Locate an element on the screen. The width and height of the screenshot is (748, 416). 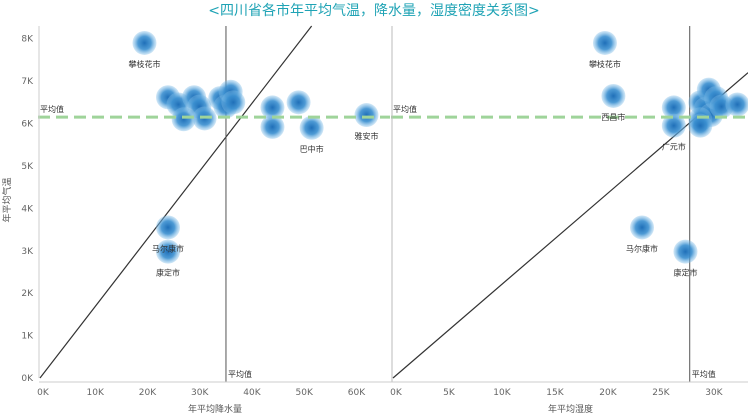
x-tick-label: 5K is located at coordinates (449, 393).